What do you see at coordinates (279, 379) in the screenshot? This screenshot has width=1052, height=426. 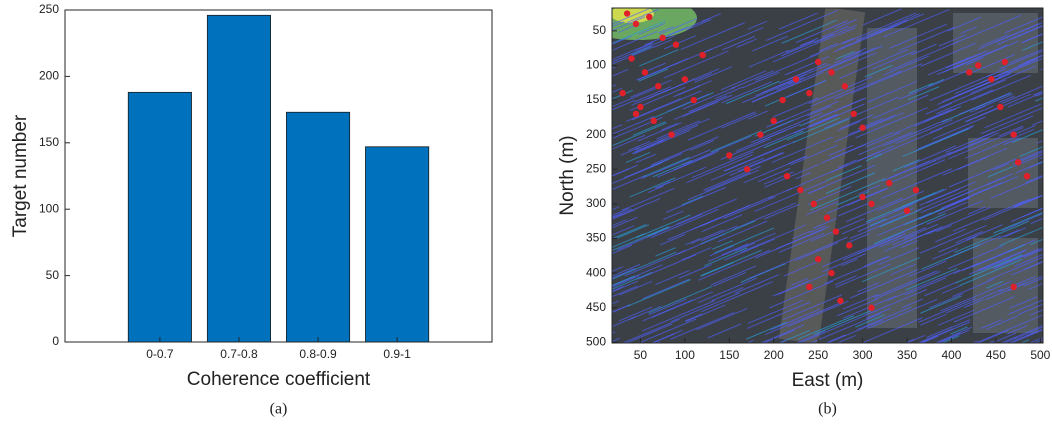 I see `x-axis-label: Coherence coefficient` at bounding box center [279, 379].